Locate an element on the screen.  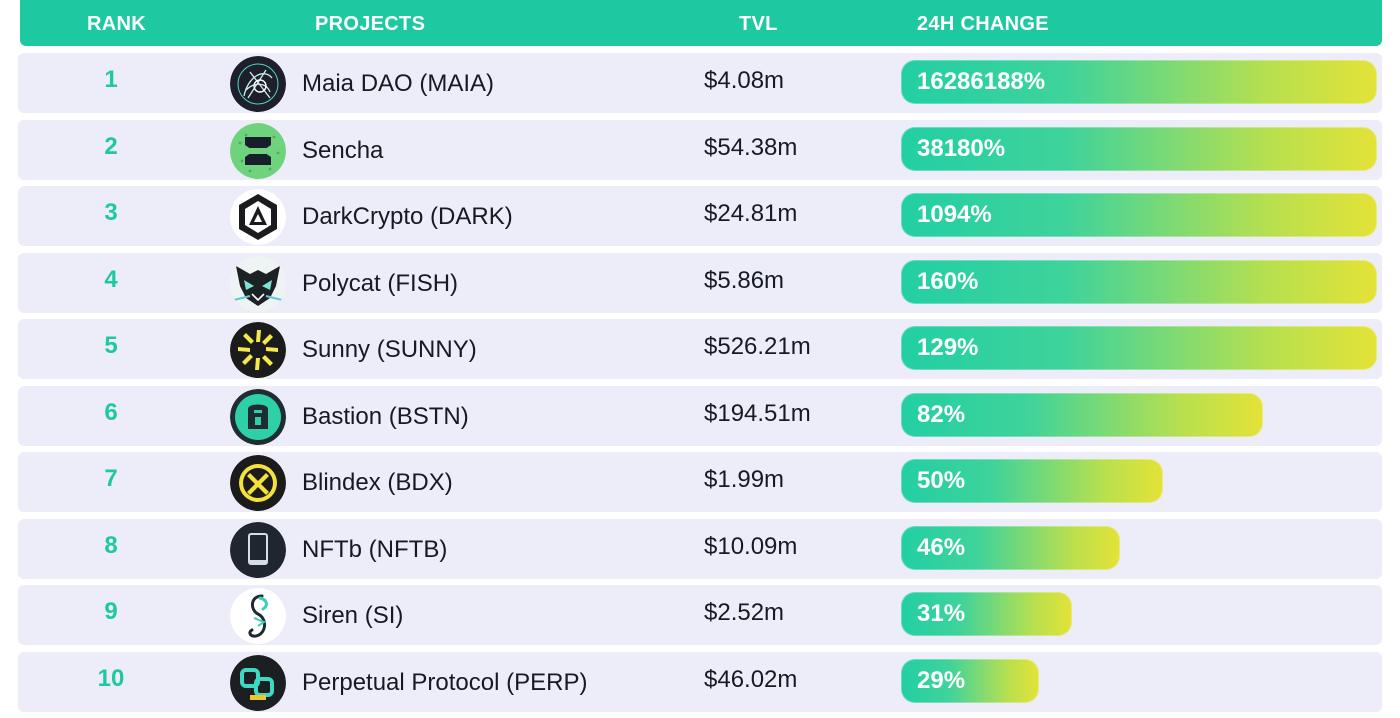
project-name: Sunny (SUNNY) is located at coordinates (389, 349).